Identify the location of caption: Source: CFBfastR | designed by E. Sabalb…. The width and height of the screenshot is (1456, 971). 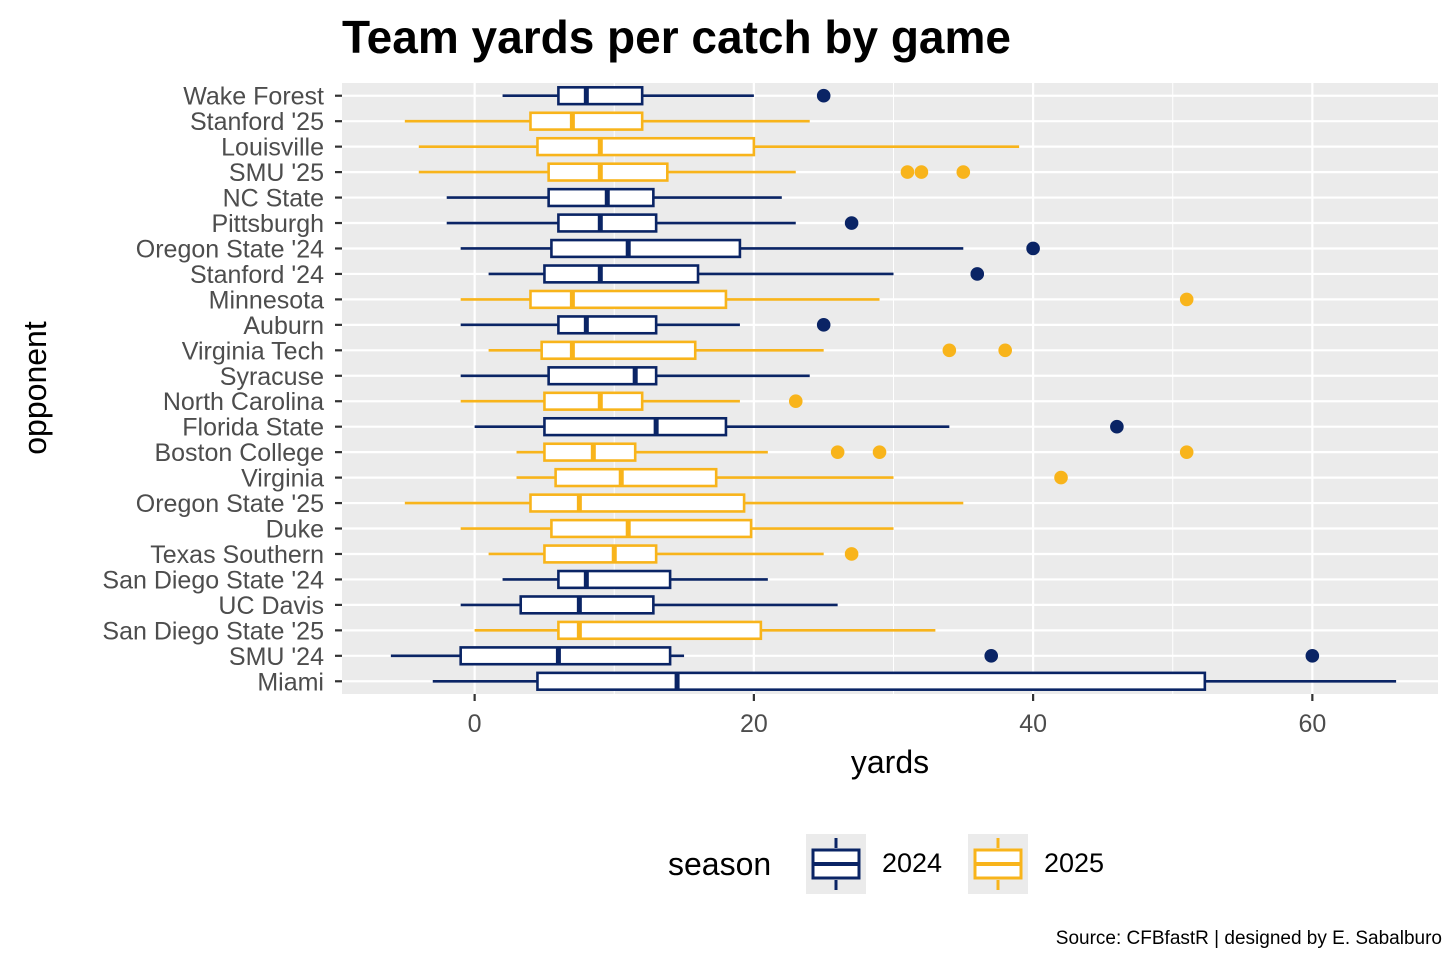
(1248, 938).